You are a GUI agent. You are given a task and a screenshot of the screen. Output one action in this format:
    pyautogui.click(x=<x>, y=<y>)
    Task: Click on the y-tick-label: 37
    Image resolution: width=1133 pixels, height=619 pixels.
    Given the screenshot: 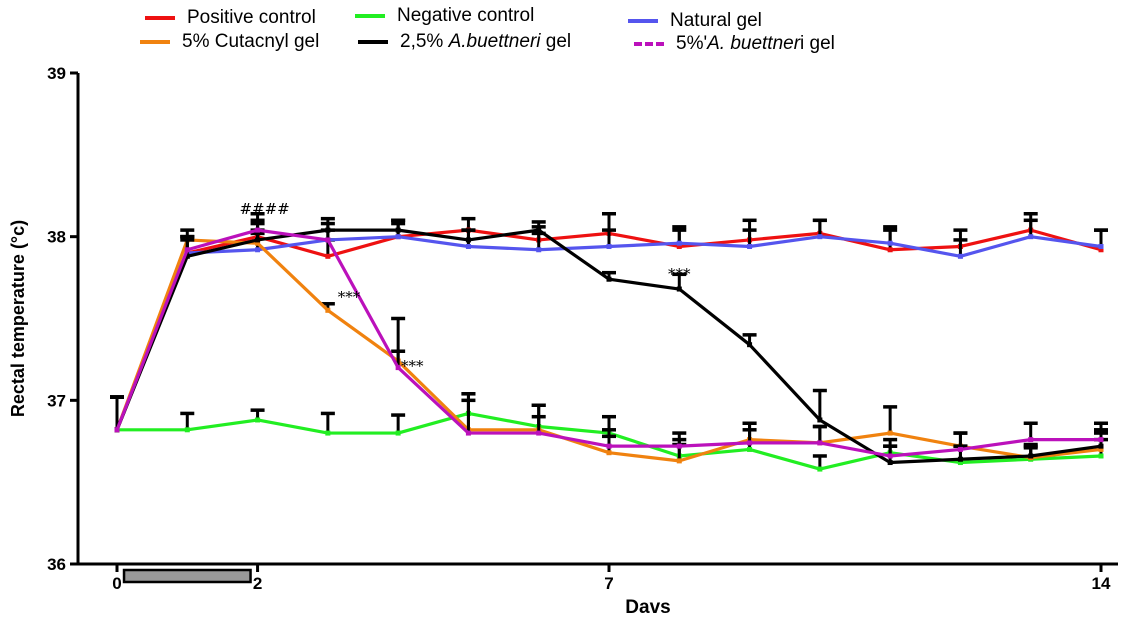 What is the action you would take?
    pyautogui.click(x=56, y=400)
    